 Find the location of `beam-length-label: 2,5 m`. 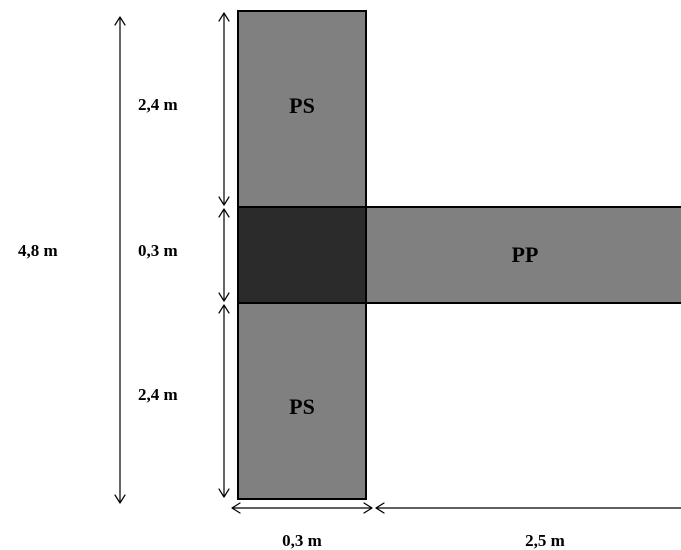

beam-length-label: 2,5 m is located at coordinates (545, 540).